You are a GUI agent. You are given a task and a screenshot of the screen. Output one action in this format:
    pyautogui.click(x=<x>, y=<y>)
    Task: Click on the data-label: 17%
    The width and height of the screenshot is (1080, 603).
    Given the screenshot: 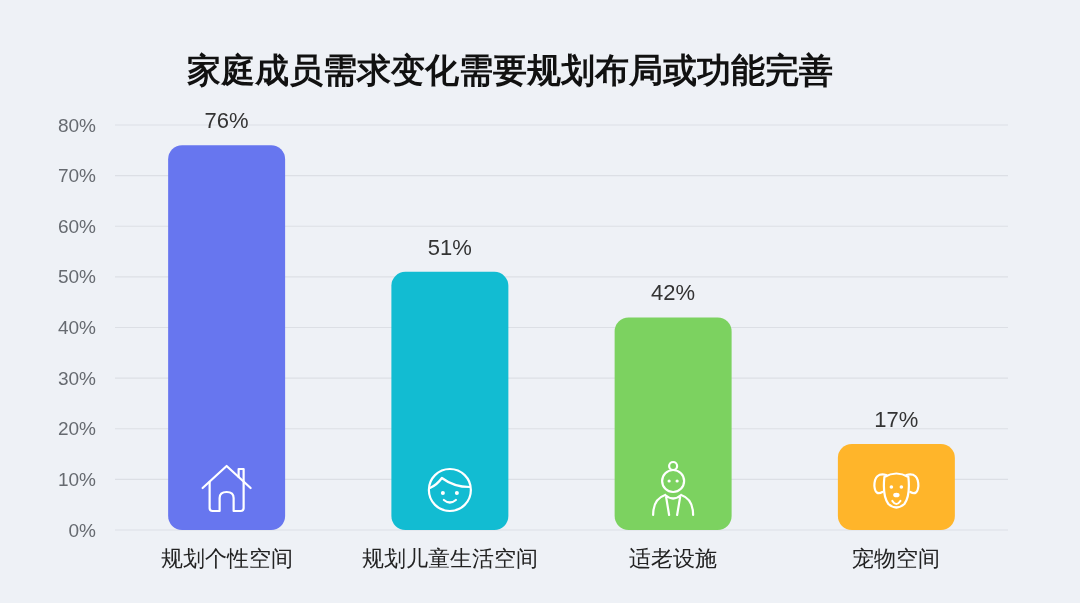 What is the action you would take?
    pyautogui.click(x=896, y=419)
    